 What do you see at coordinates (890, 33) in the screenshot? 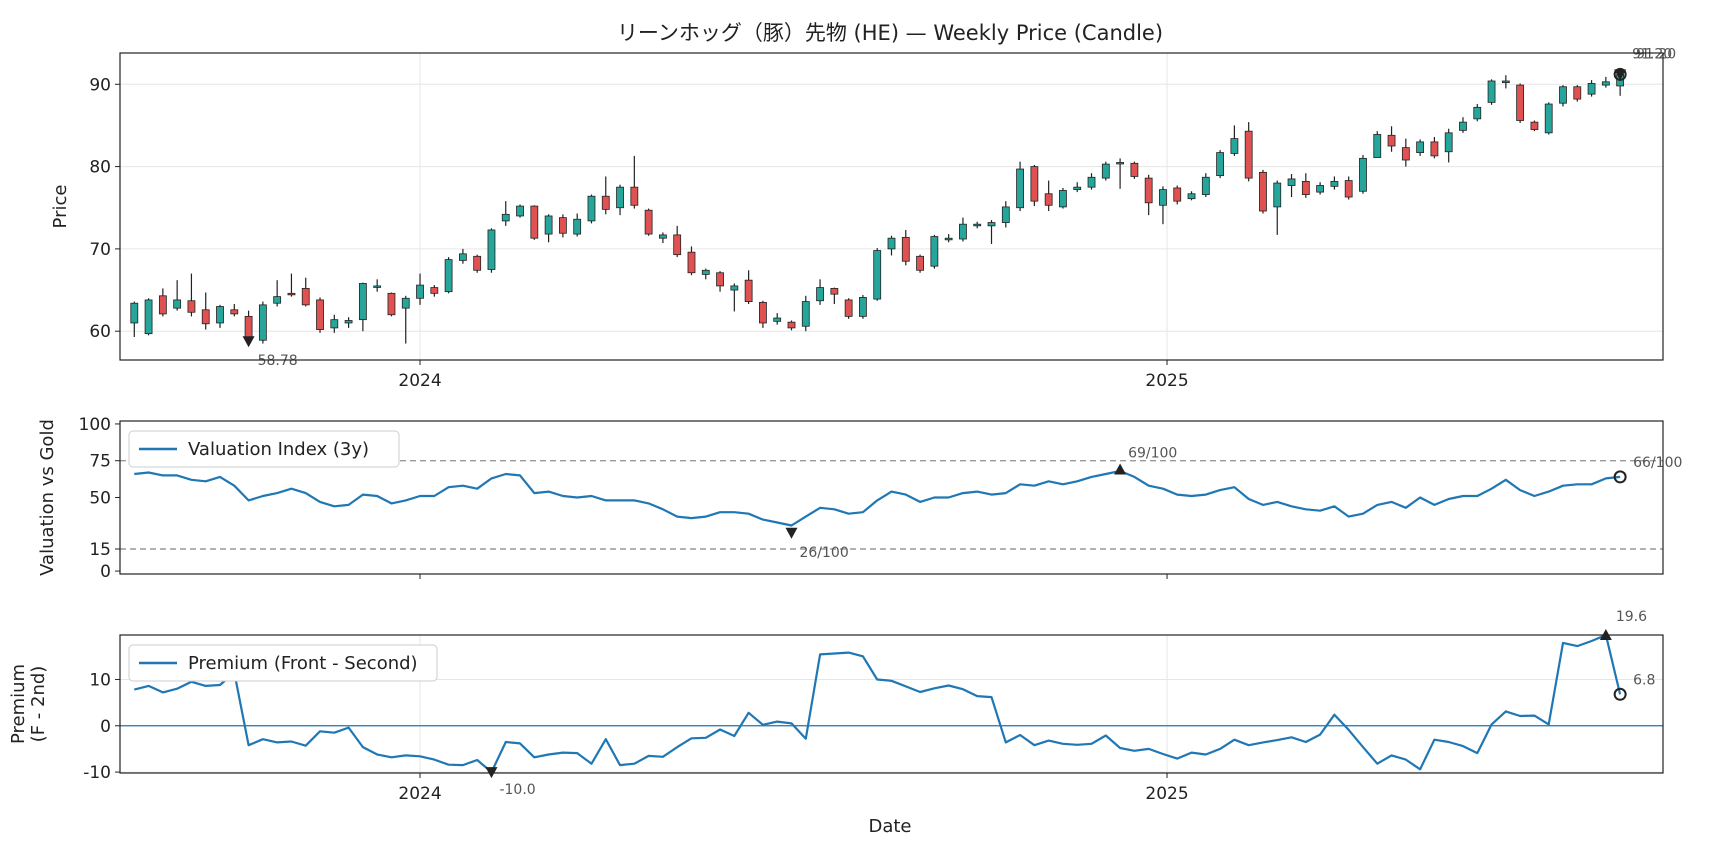
I see `chart-title: リーンホッグ（豚）先物 (HE) — Weekly Price (Candle)` at bounding box center [890, 33].